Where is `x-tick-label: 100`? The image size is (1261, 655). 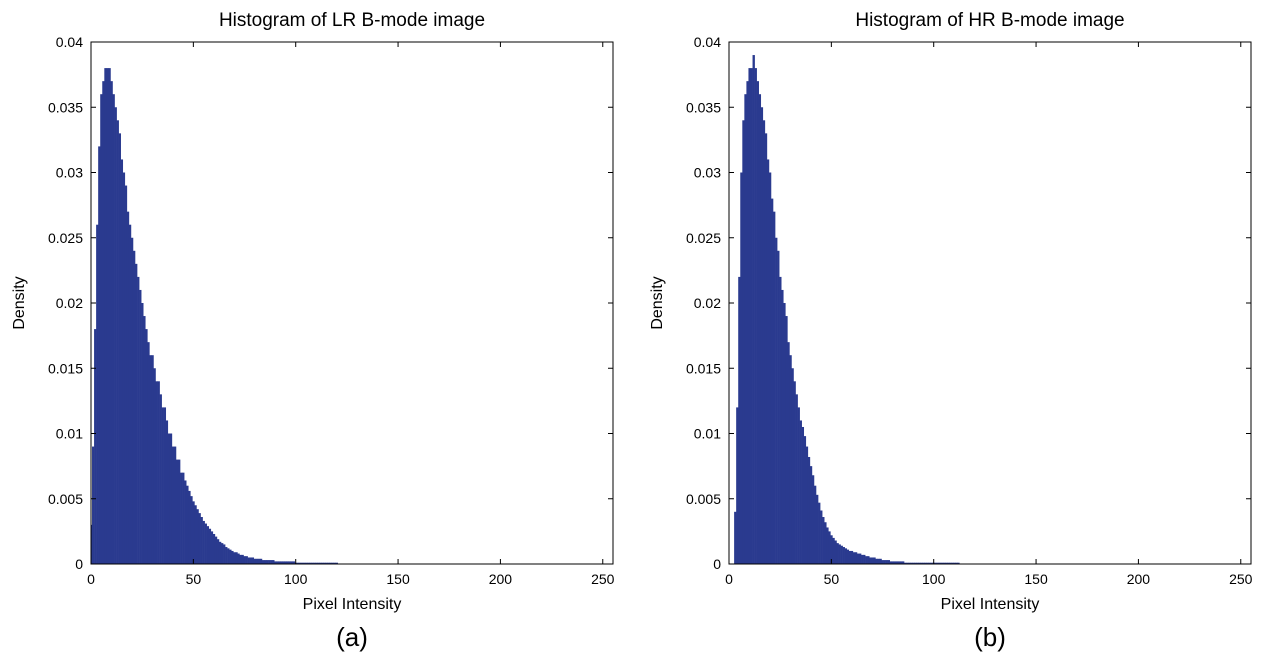
x-tick-label: 100 is located at coordinates (934, 579).